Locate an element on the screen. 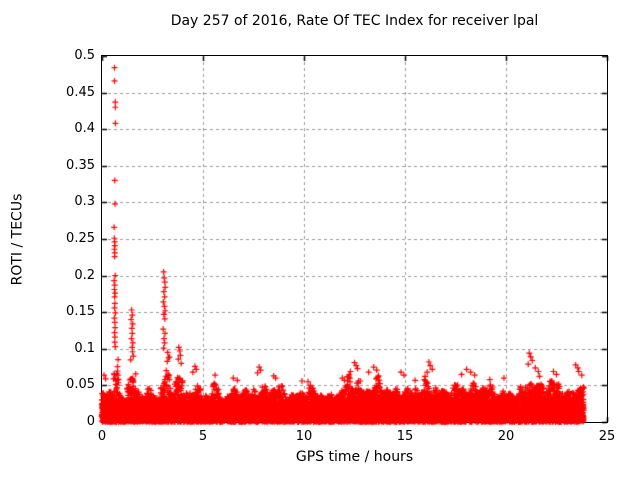 This screenshot has width=640, height=480. y-tick-label: 0.25 is located at coordinates (80, 238).